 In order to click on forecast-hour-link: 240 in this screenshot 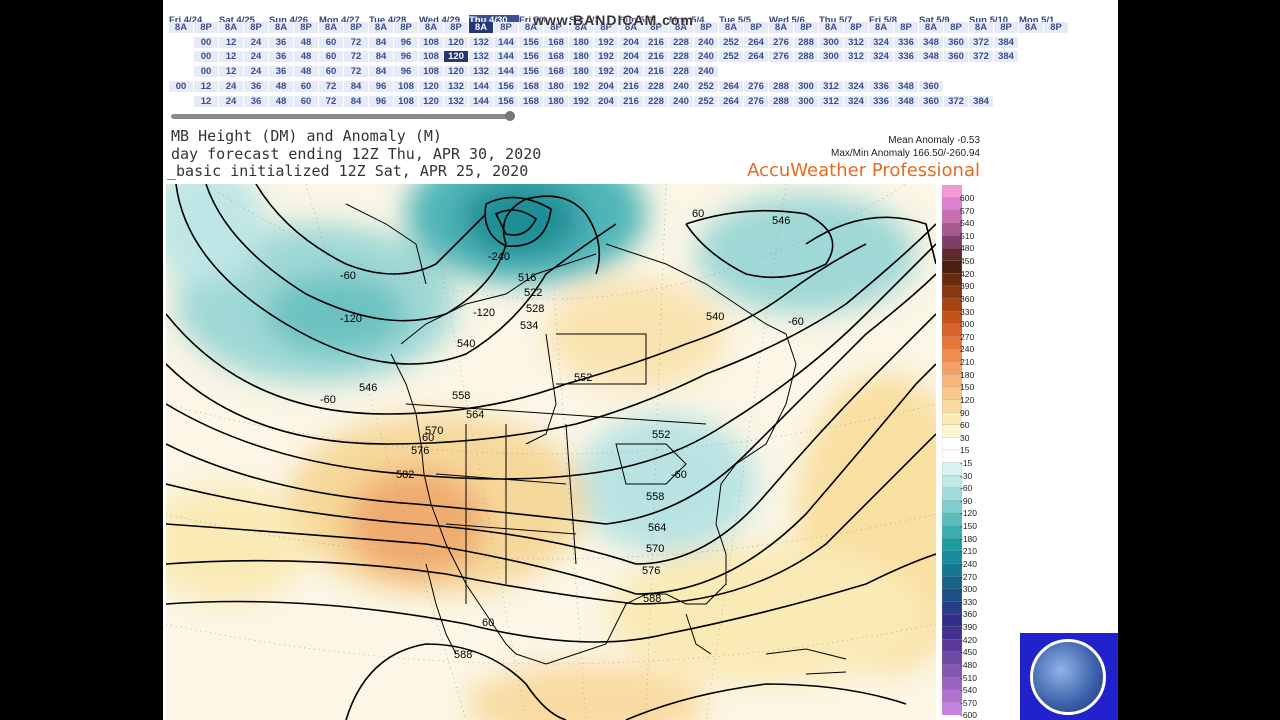, I will do `click(681, 101)`.